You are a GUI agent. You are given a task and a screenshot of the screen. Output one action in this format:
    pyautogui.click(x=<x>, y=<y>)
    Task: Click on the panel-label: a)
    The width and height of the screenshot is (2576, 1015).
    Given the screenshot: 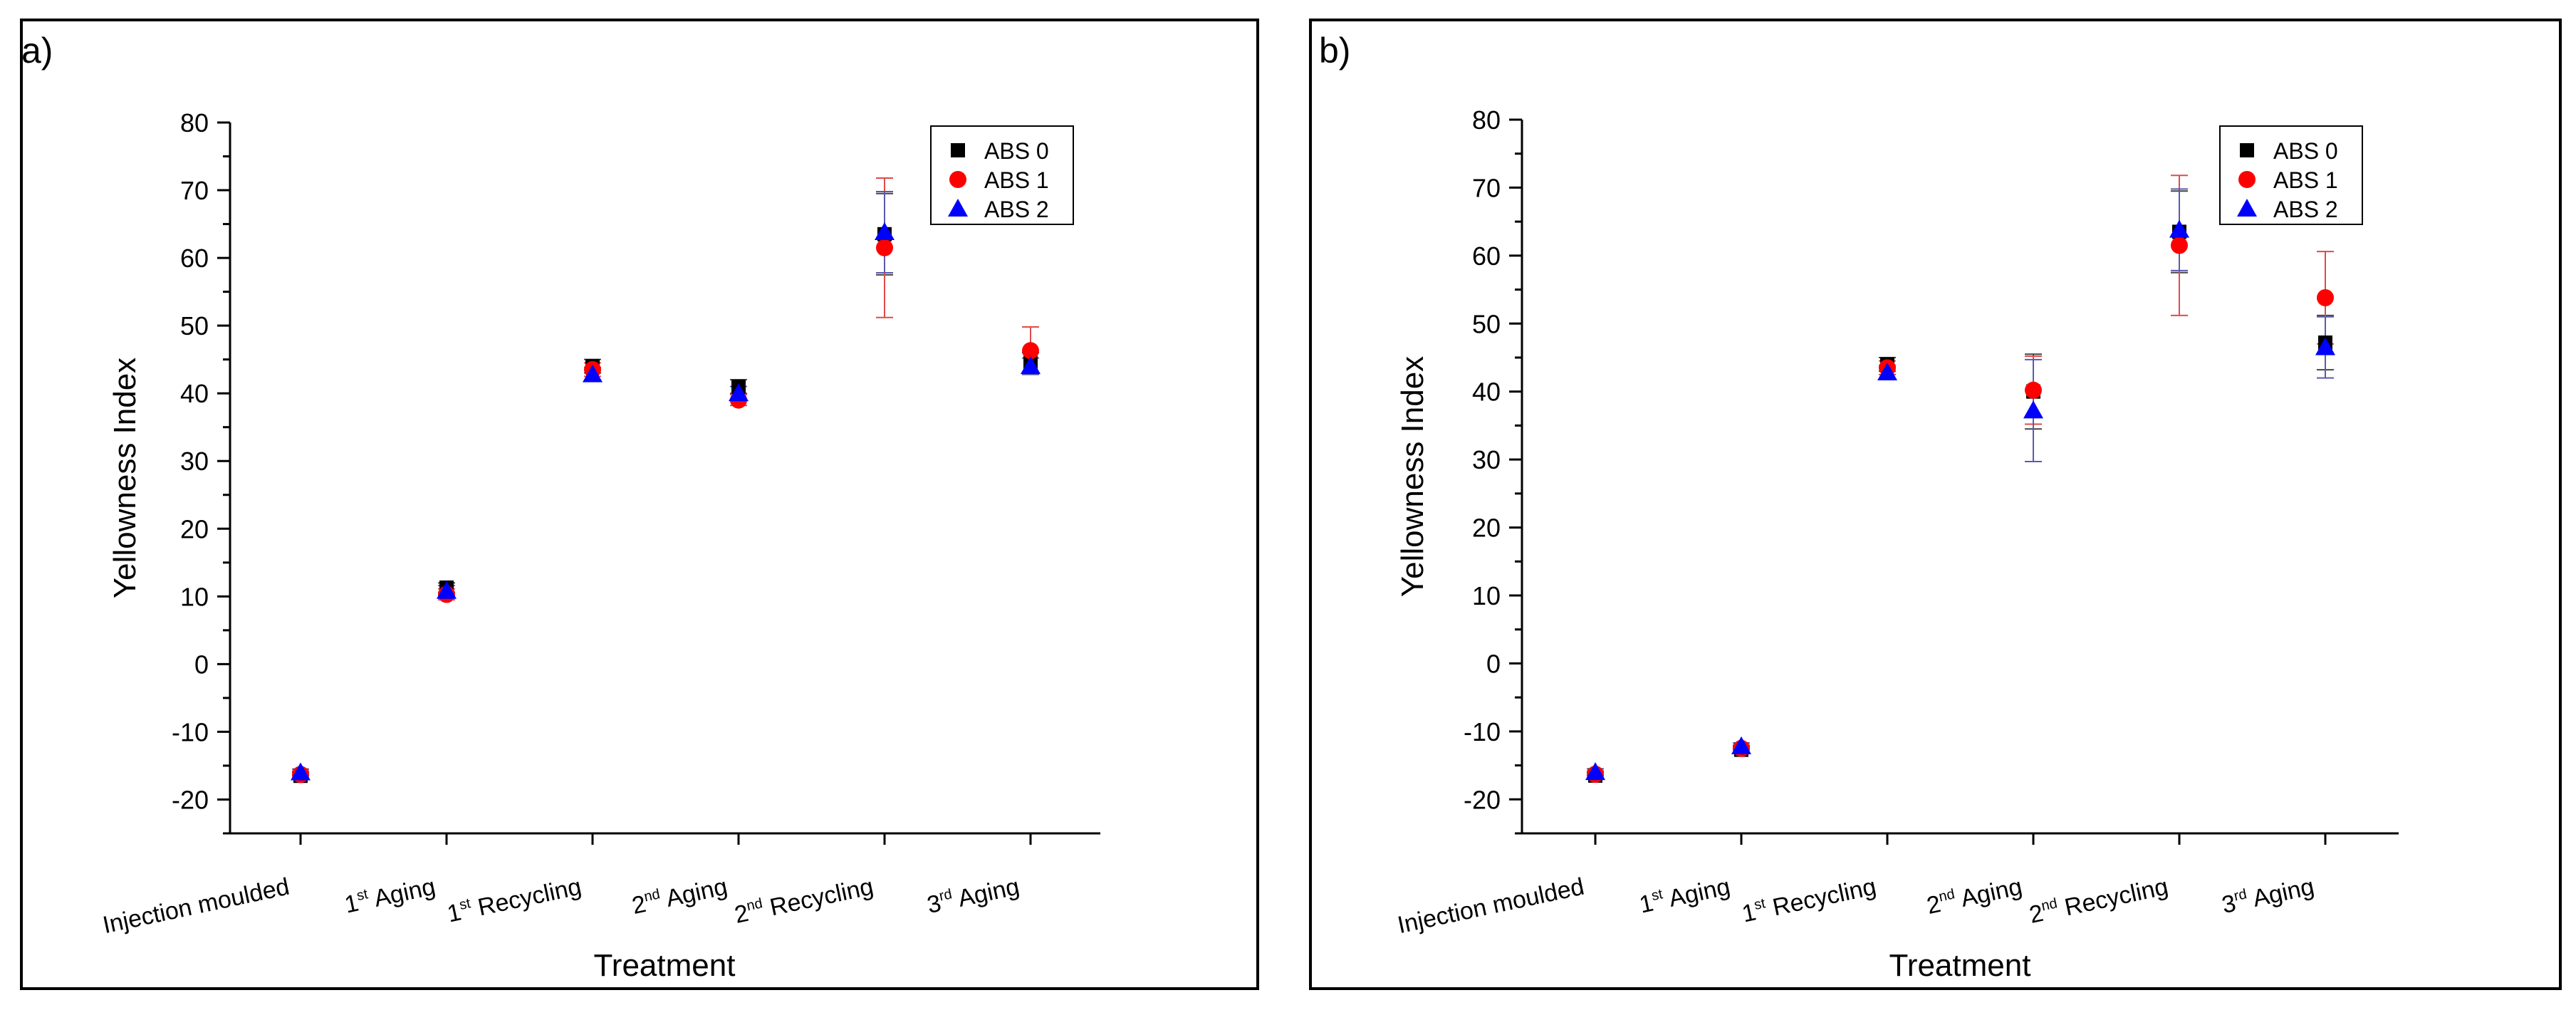 What is the action you would take?
    pyautogui.click(x=37, y=51)
    